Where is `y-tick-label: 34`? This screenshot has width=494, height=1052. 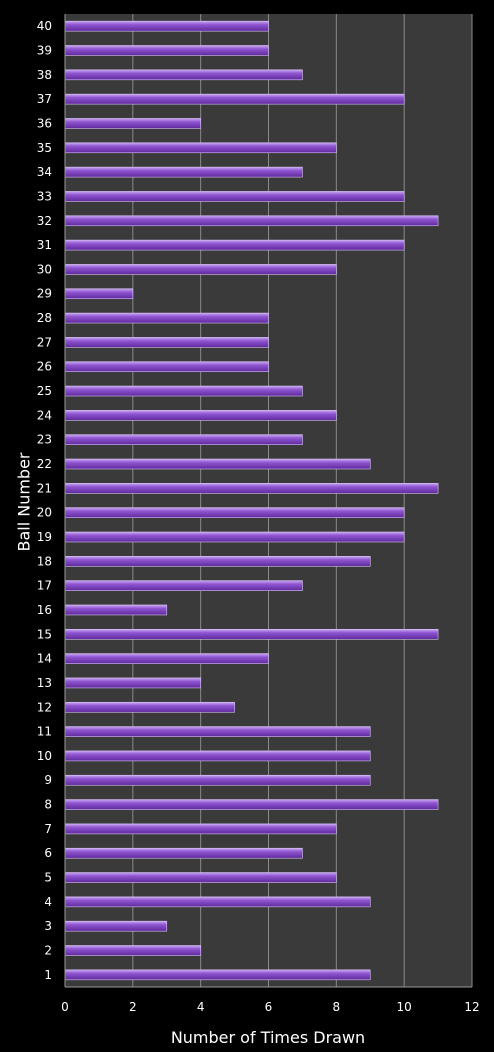
y-tick-label: 34 is located at coordinates (44, 172).